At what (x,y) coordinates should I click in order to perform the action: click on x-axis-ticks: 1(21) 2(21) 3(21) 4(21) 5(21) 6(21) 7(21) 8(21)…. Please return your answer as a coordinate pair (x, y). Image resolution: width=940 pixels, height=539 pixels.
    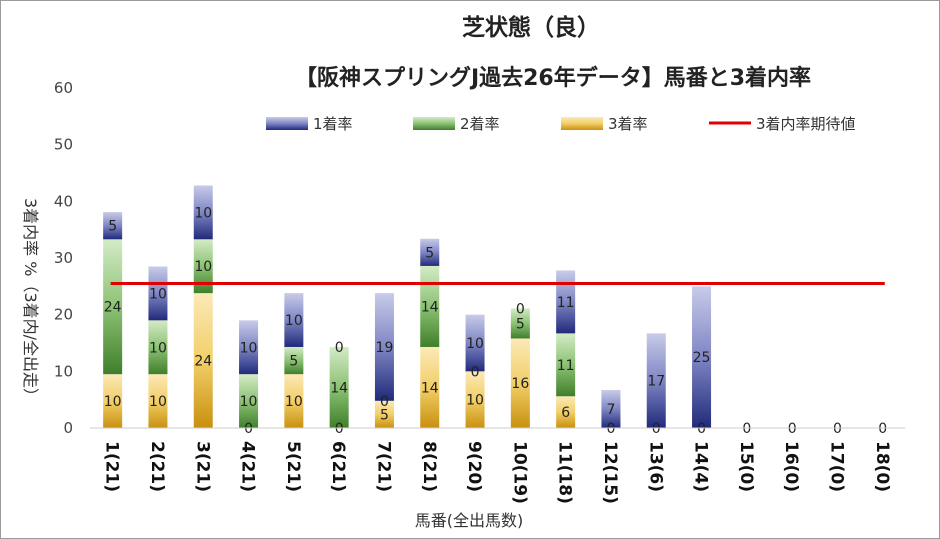
    Looking at the image, I should click on (497, 472).